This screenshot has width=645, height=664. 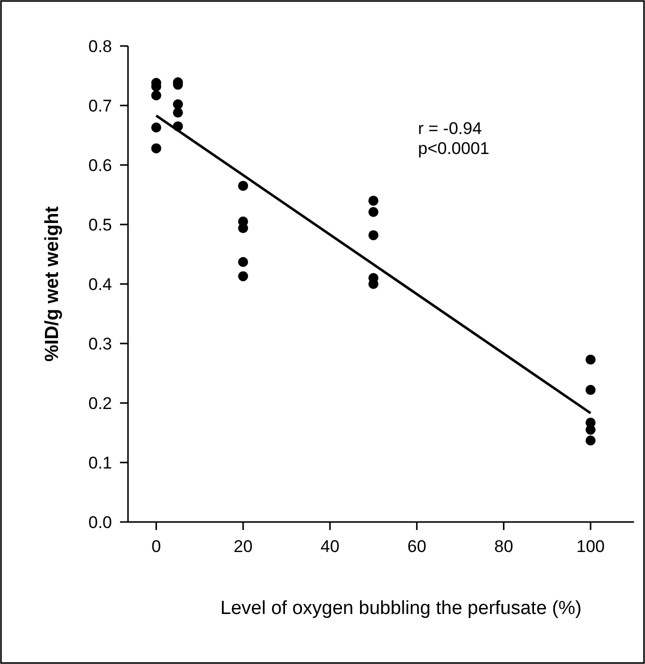 What do you see at coordinates (100, 284) in the screenshot?
I see `y-tick-label: 0.4` at bounding box center [100, 284].